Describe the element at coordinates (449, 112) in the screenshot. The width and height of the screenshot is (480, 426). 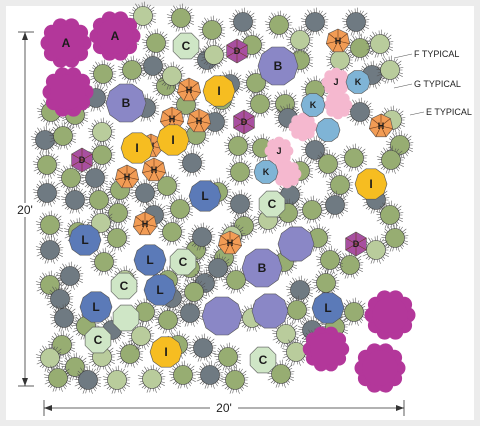
I see `legend-e-typical: E TYPICAL` at that location.